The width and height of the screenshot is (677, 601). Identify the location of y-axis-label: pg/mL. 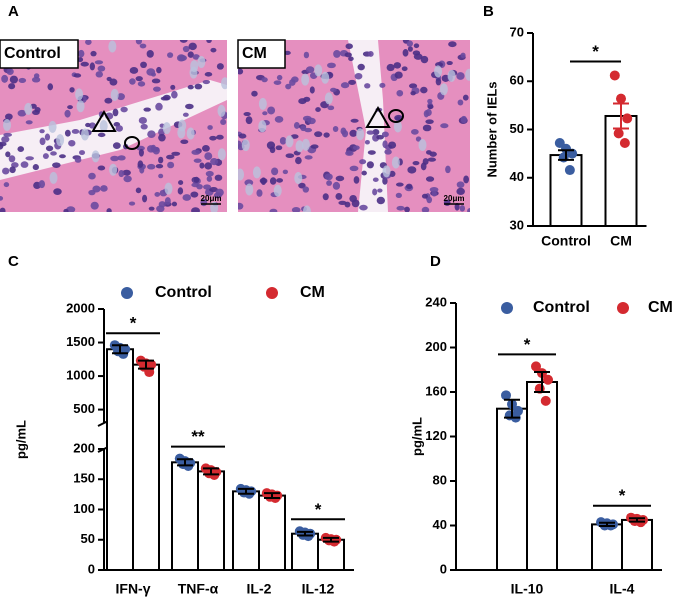
(416, 436).